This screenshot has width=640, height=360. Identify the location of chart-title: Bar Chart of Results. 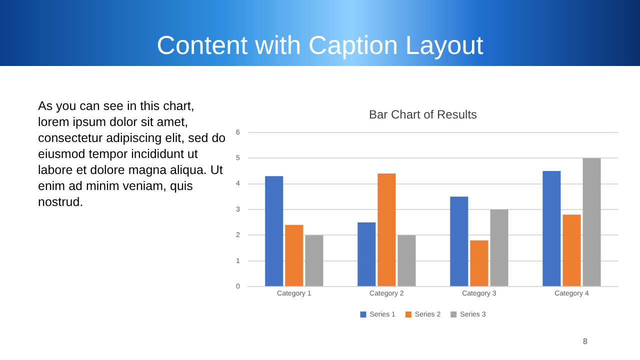
(423, 115).